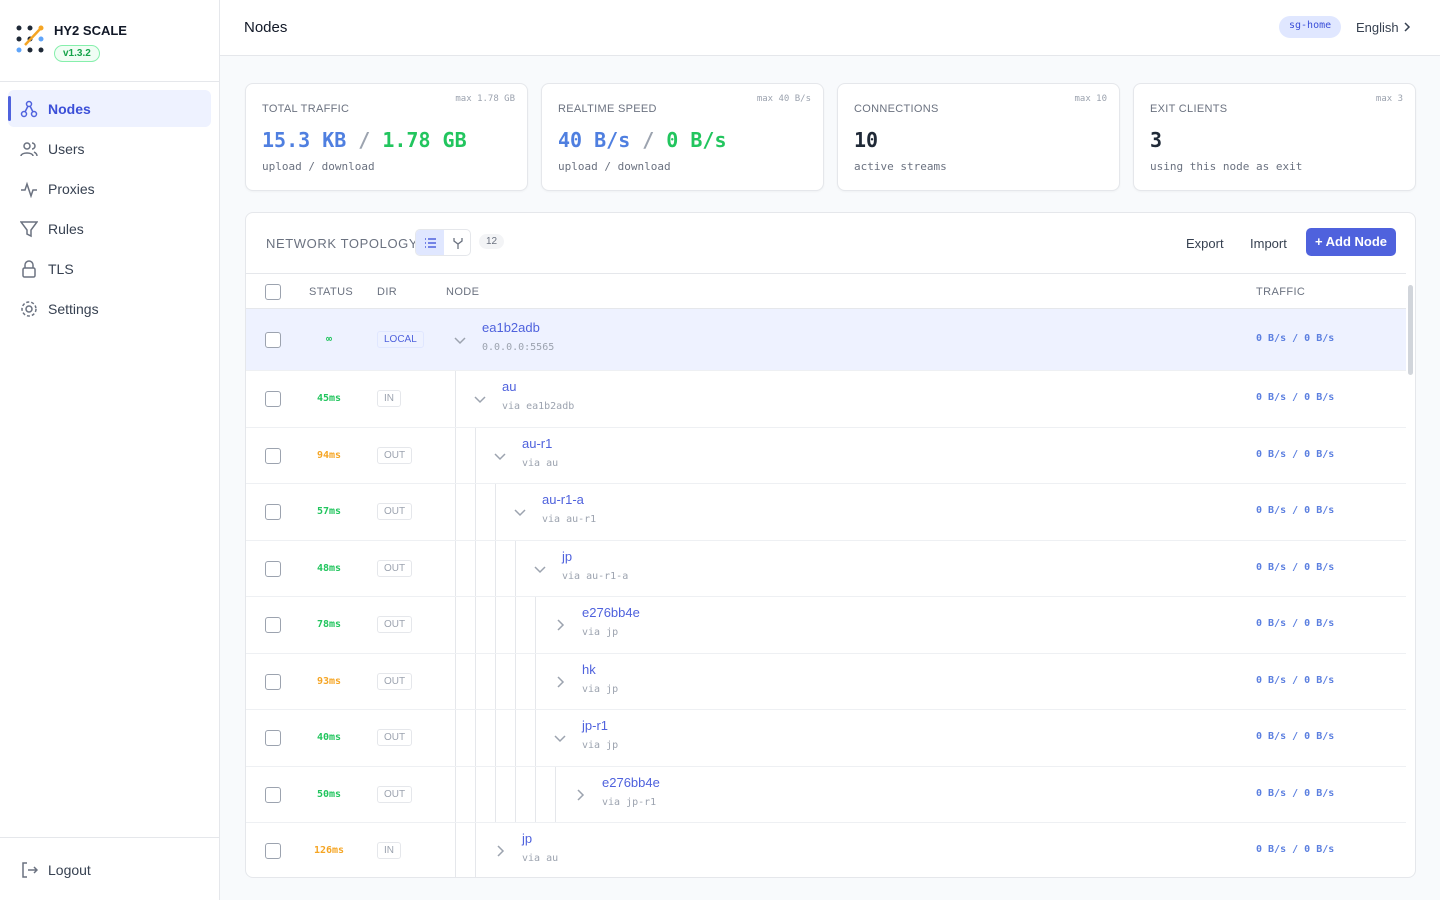  What do you see at coordinates (826, 340) in the screenshot?
I see `node-row: ∞ LOCAL ea1b2adb 0.0.0.0:5565 0 B/s / 0 B/s` at bounding box center [826, 340].